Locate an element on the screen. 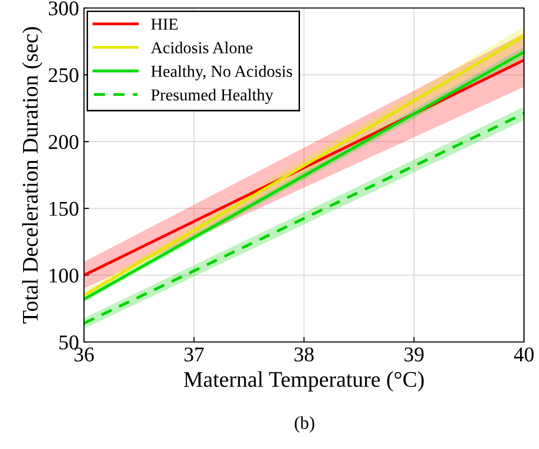  x-tick-label: 37 is located at coordinates (194, 355).